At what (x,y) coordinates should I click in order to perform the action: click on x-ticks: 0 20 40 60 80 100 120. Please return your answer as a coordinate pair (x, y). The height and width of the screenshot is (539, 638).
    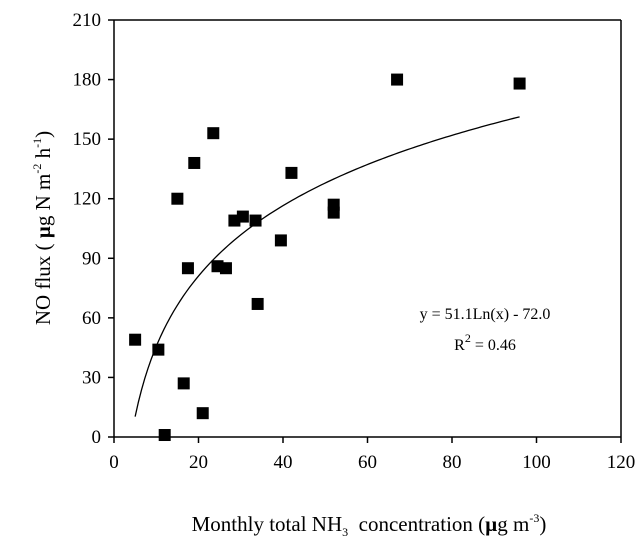
    Looking at the image, I should click on (372, 455).